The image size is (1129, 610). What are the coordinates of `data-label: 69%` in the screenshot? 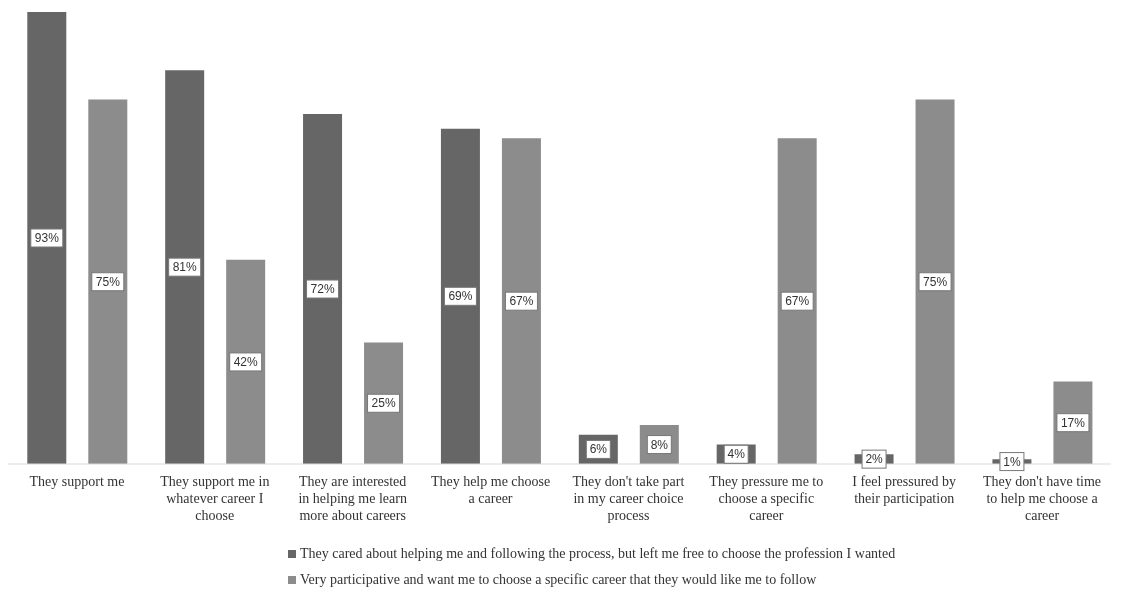 It's located at (460, 296).